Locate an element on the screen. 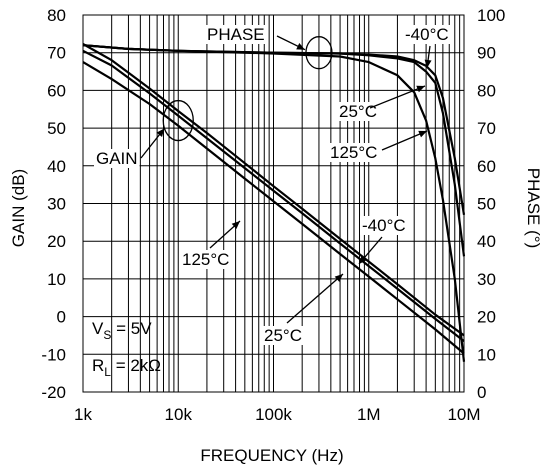  phase-125-arrow is located at coordinates (404, 140).